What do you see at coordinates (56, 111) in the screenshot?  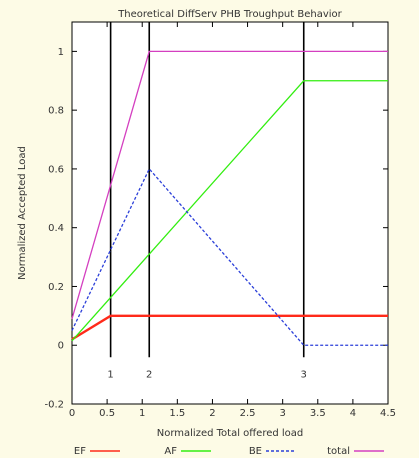 I see `y-tick-label: 0.8` at bounding box center [56, 111].